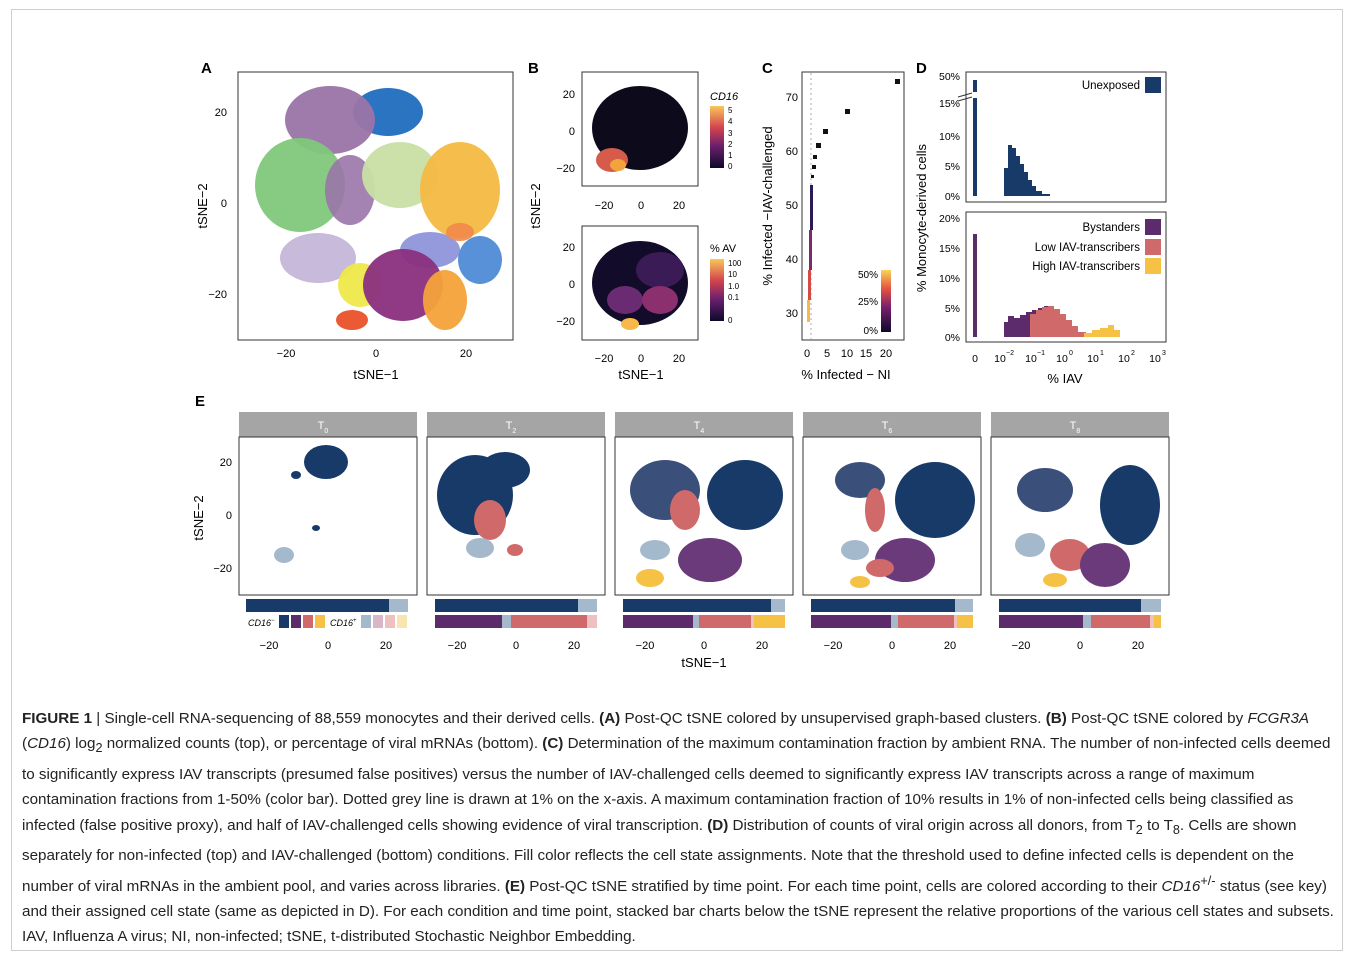  Describe the element at coordinates (1153, 85) in the screenshot. I see `panel-d-top-legend-swatch` at that location.